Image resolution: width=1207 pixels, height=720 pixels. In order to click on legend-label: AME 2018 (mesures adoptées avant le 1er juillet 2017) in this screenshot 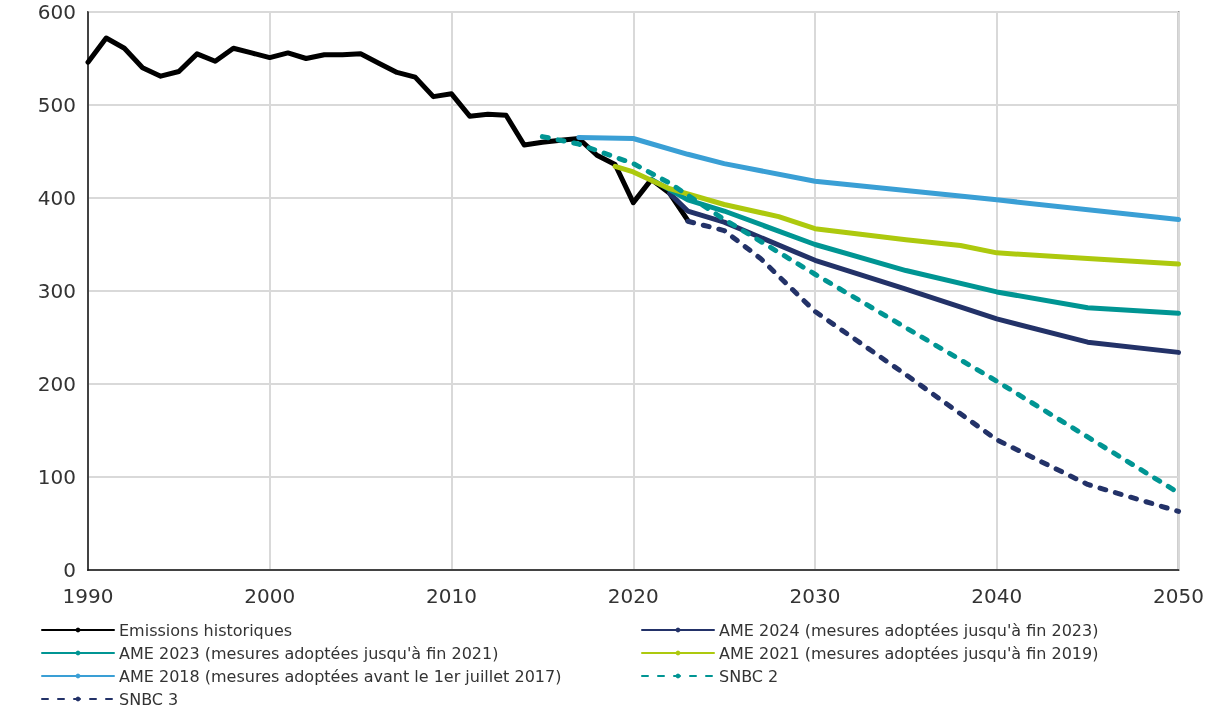, I will do `click(340, 676)`.